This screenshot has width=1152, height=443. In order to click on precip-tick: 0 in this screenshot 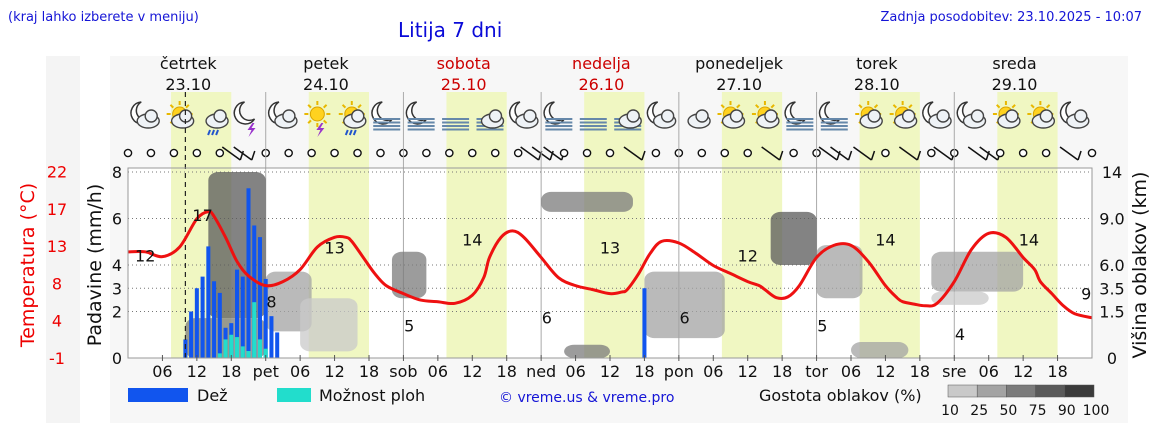, I will do `click(117, 358)`.